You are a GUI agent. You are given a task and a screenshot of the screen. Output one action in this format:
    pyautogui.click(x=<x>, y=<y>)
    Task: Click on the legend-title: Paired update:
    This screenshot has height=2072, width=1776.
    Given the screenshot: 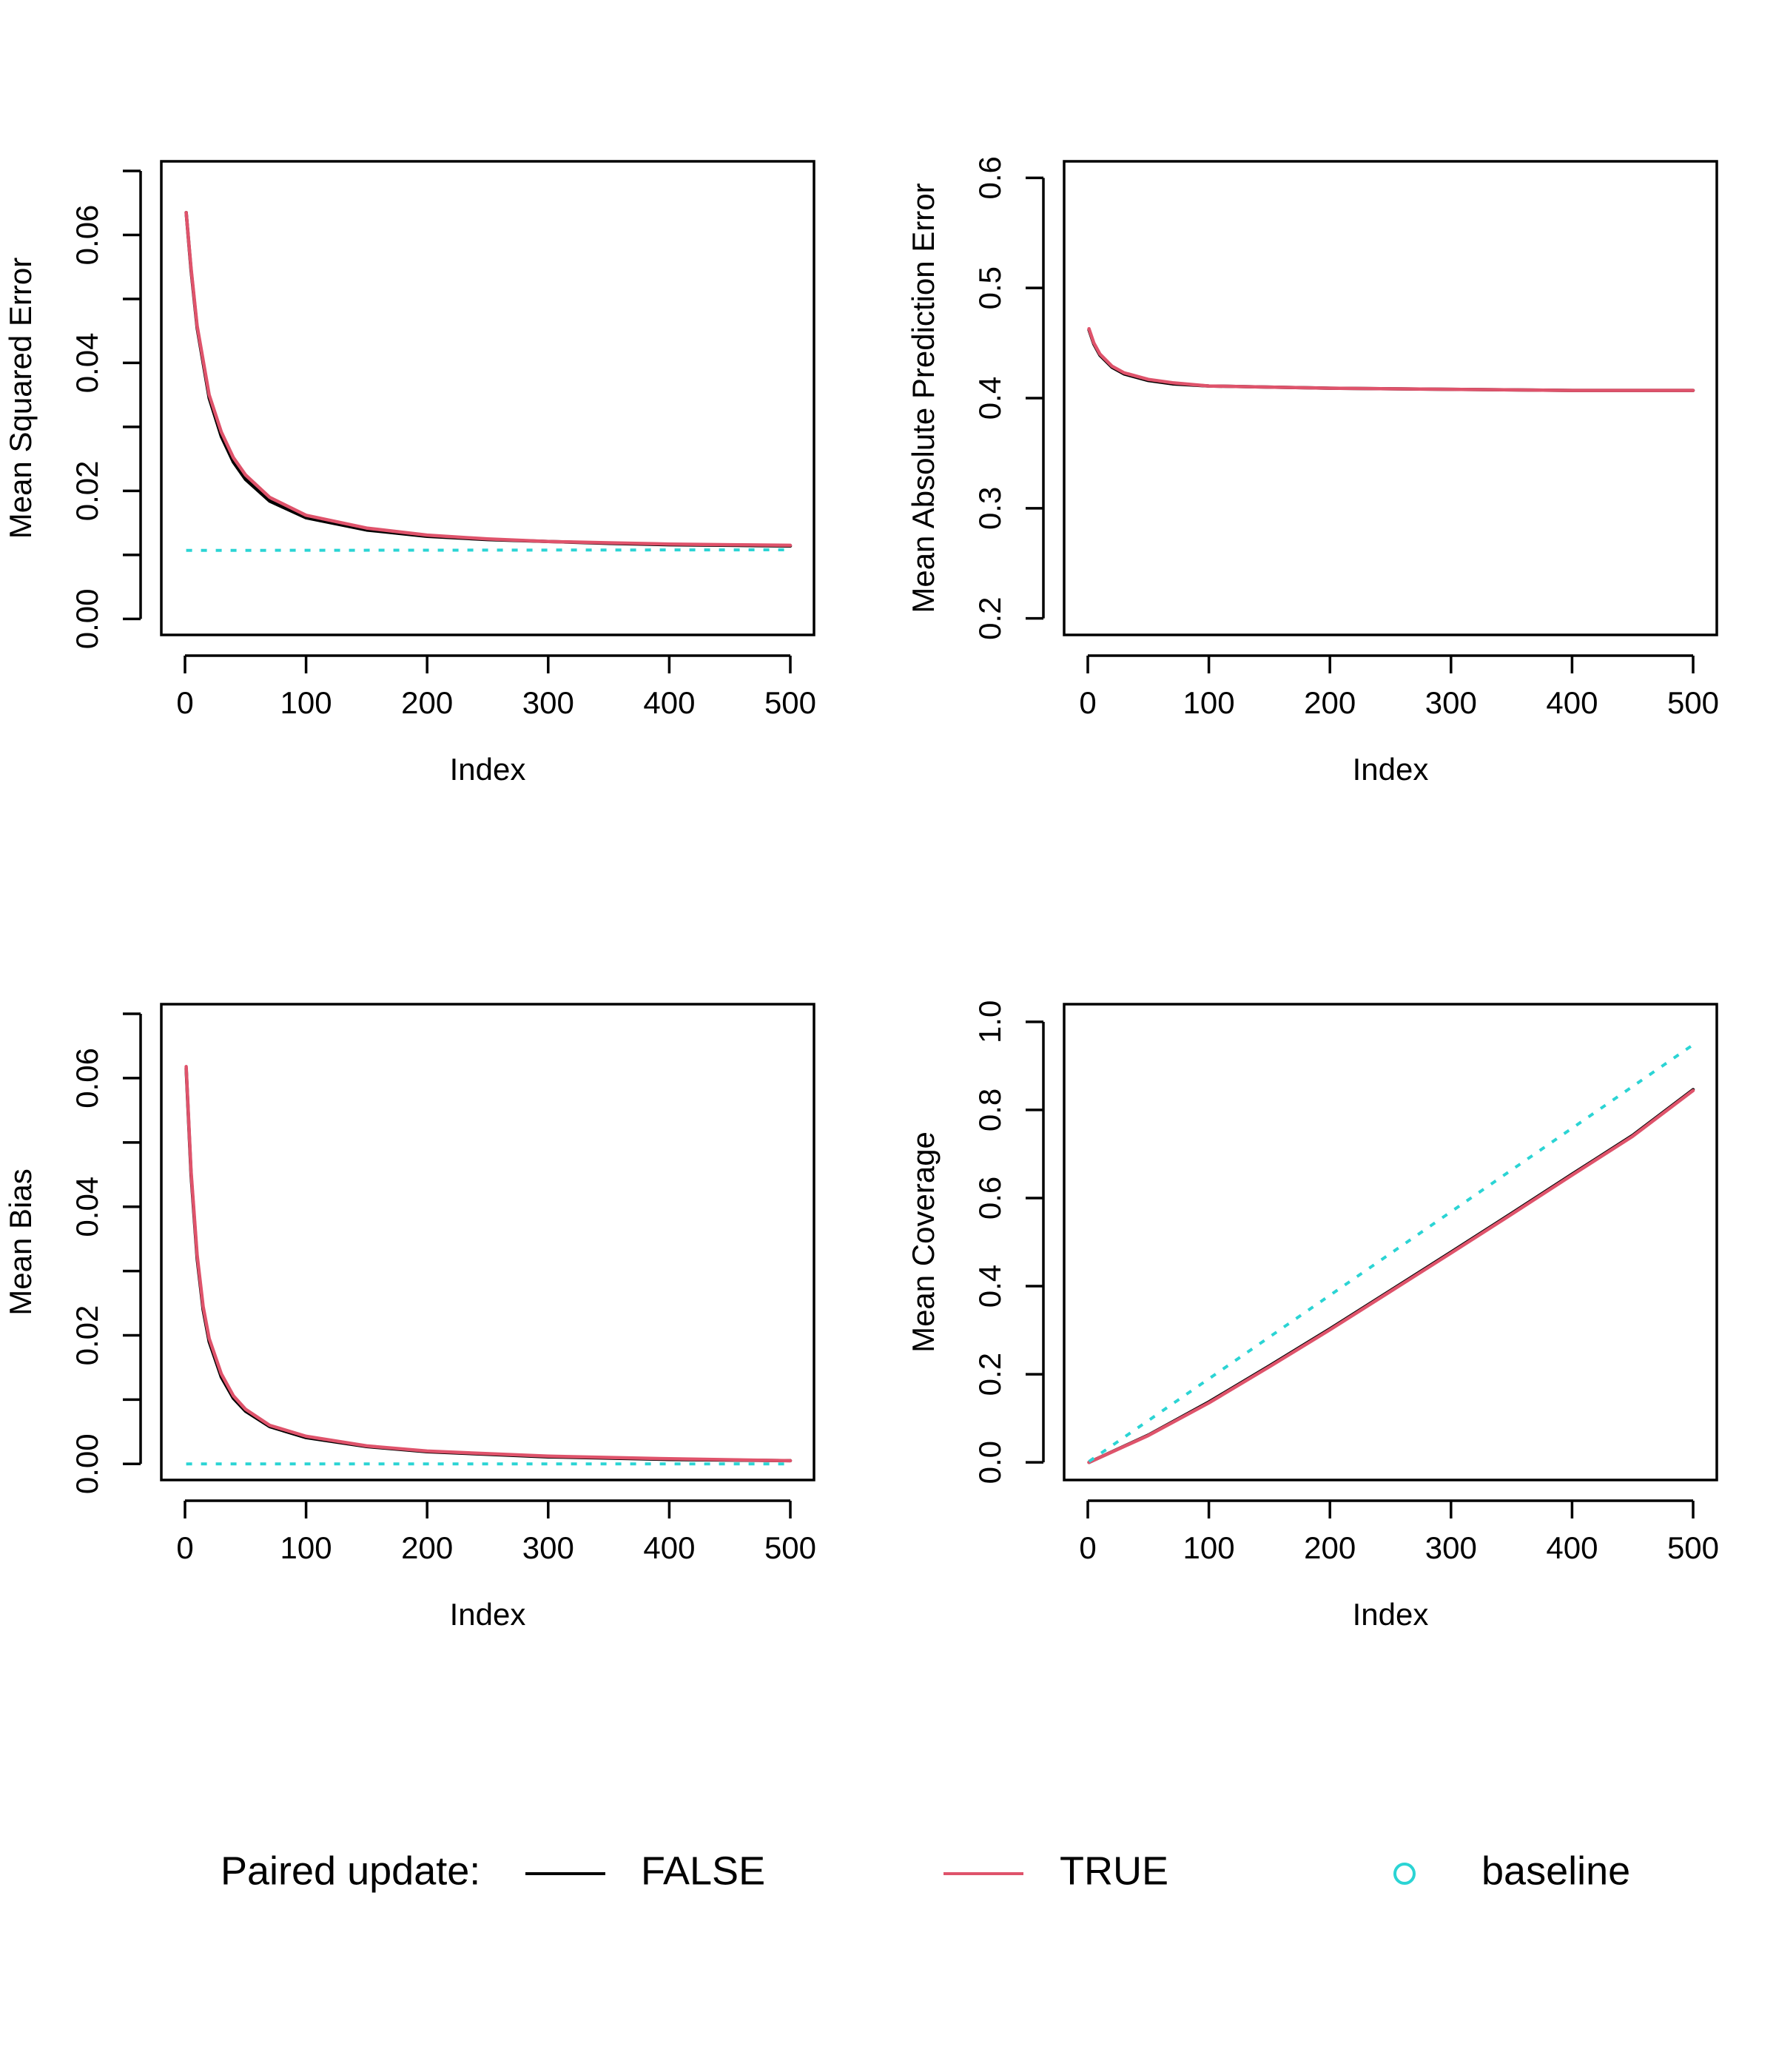 What is the action you would take?
    pyautogui.click(x=350, y=1871)
    